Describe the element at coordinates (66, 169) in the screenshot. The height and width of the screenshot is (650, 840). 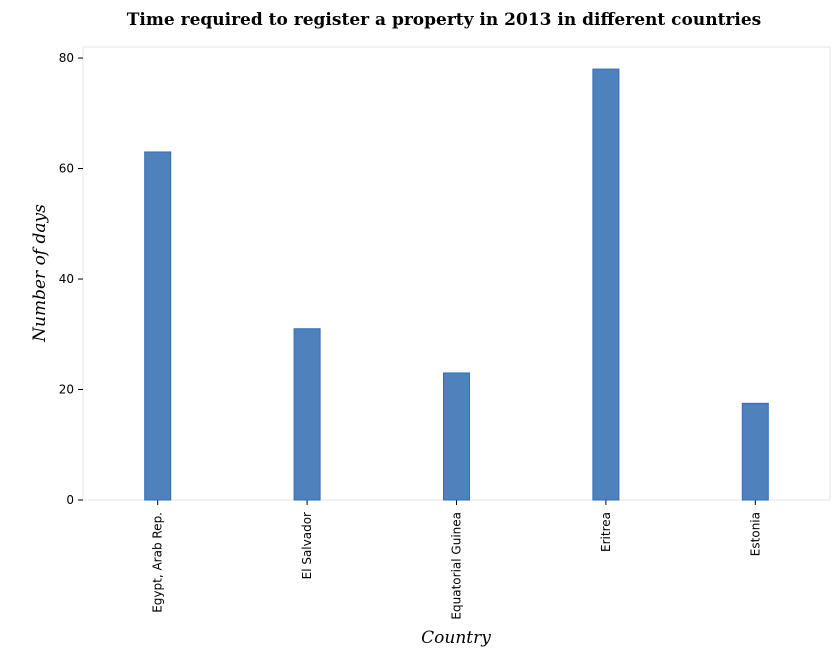
I see `y-tick-label: 60` at that location.